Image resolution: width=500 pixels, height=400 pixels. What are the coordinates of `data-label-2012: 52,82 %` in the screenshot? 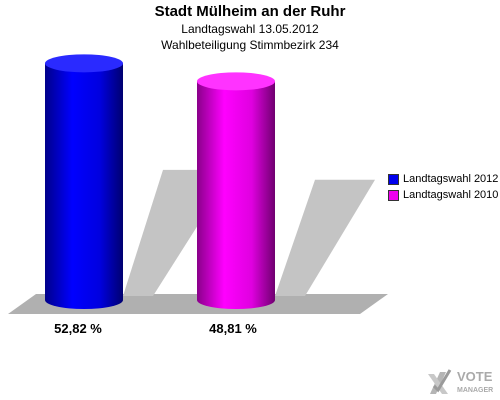 It's located at (78, 328).